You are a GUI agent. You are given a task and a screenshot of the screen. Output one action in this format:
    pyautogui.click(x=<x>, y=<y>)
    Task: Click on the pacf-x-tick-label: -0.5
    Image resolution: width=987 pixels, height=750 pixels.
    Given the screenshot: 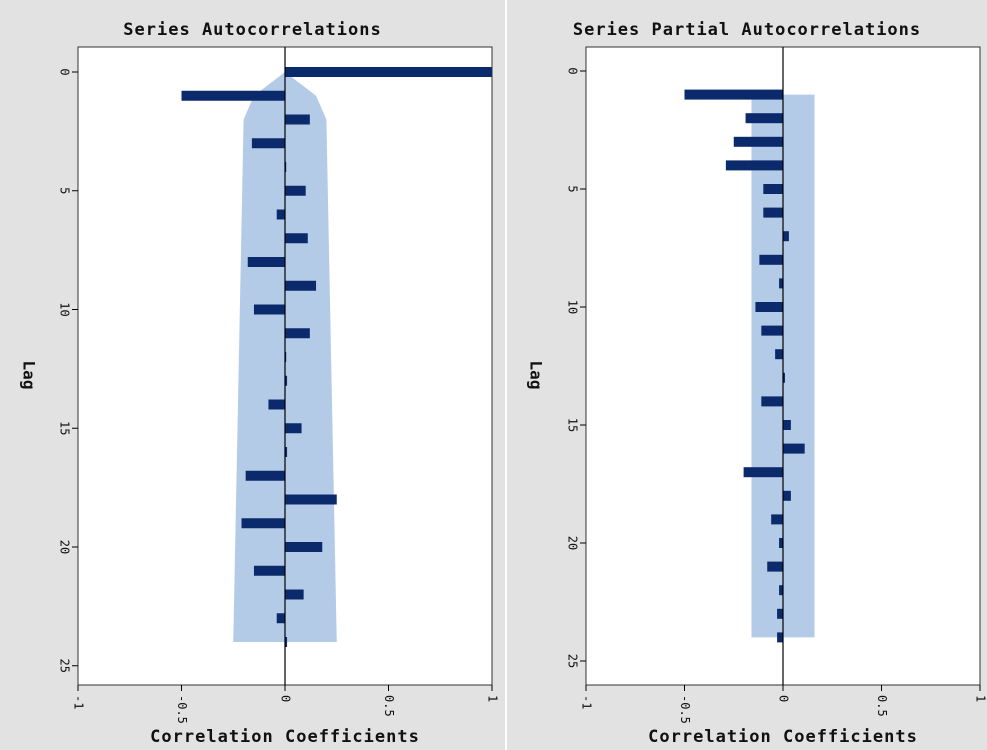 What is the action you would take?
    pyautogui.click(x=685, y=709)
    